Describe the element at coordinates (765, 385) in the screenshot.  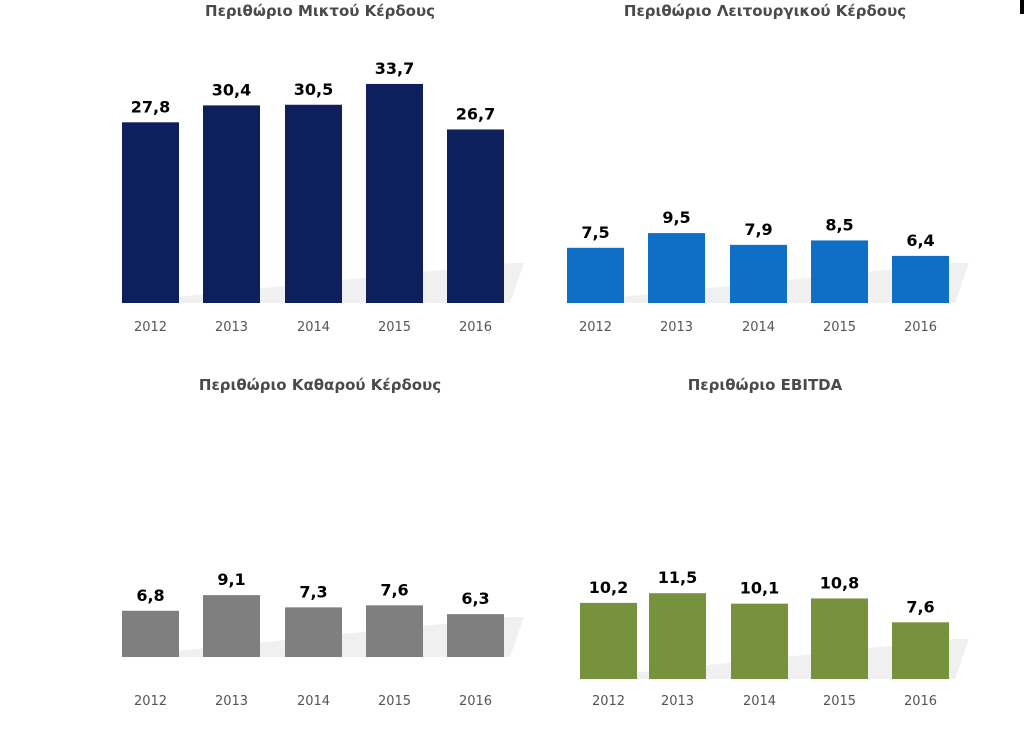
I see `chart-title: Περιθώριο EBITDA` at that location.